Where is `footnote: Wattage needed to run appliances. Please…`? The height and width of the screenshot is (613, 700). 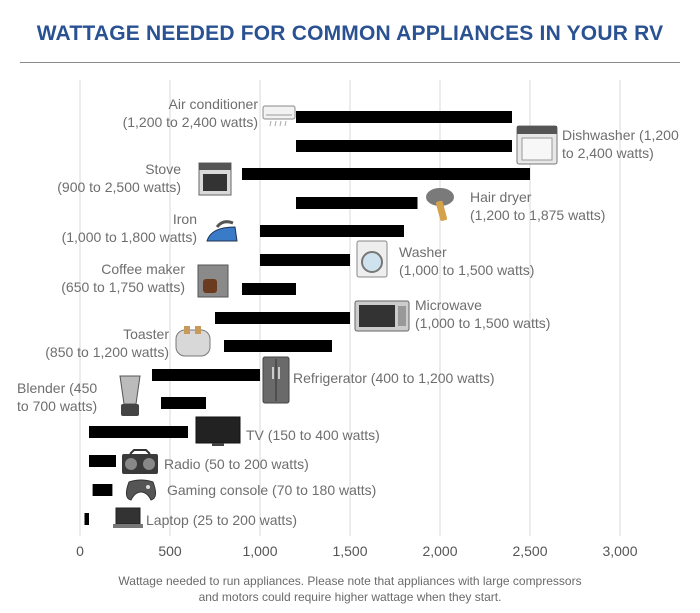 footnote: Wattage needed to run appliances. Please… is located at coordinates (350, 589).